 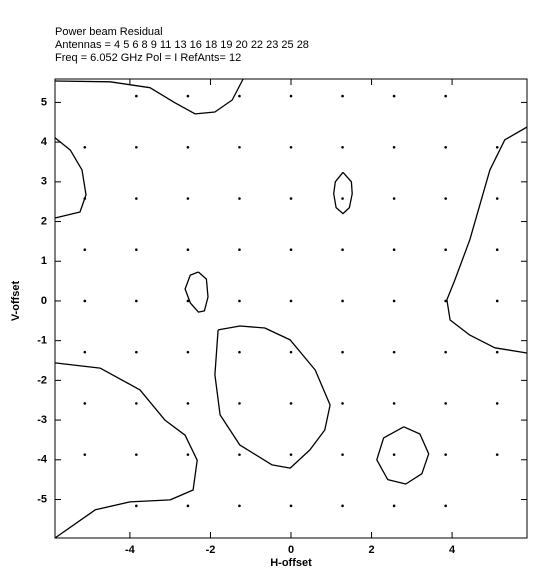 What do you see at coordinates (109, 32) in the screenshot?
I see `chart-title-line: Power beam Residual` at bounding box center [109, 32].